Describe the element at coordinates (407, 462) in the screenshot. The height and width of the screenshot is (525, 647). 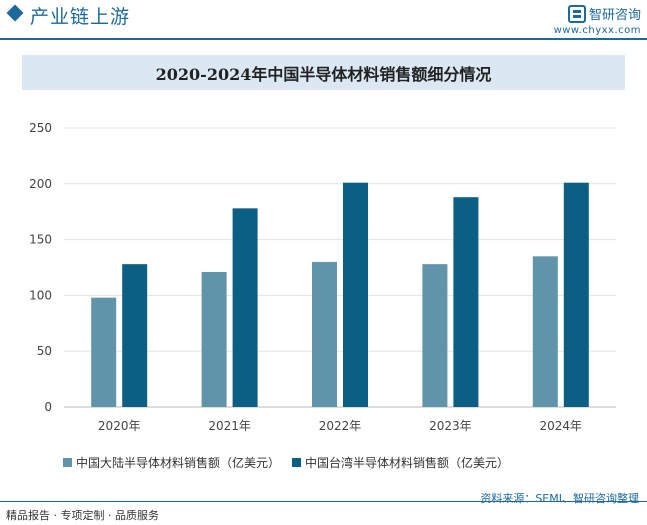
I see `legend-label: 中国台湾半导体材料销售额（亿美元）` at that location.